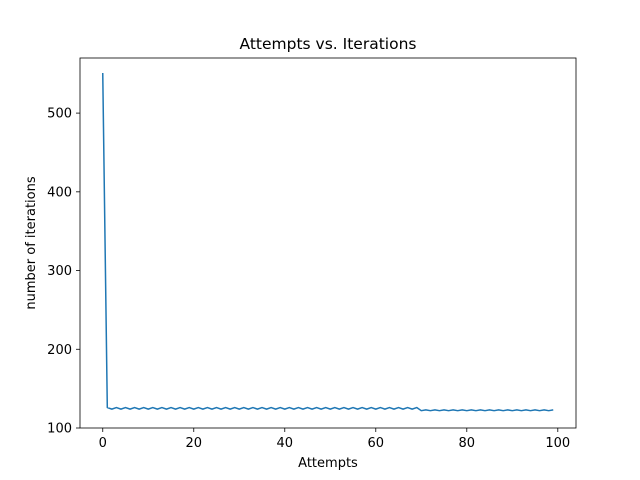  What do you see at coordinates (193, 443) in the screenshot?
I see `x-tick-label: 20` at bounding box center [193, 443].